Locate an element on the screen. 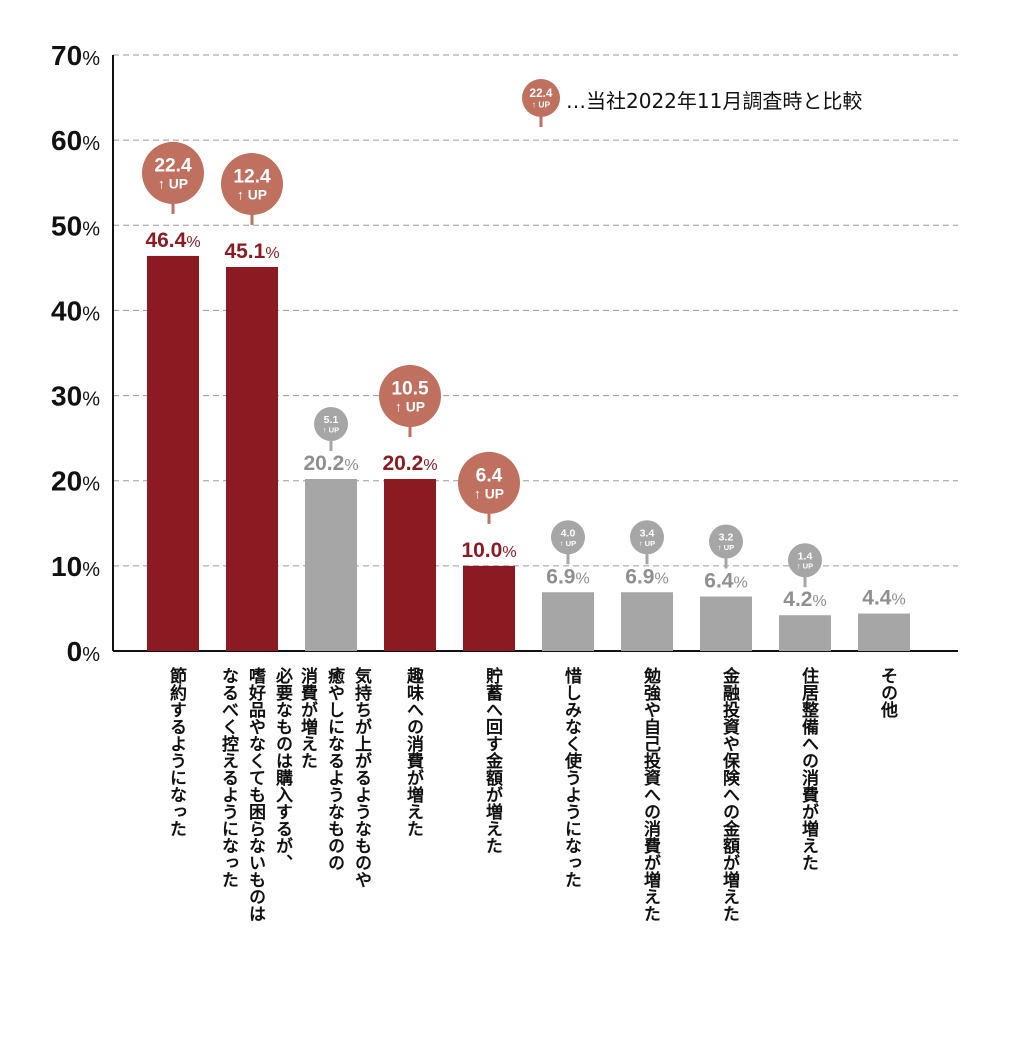  legend-badge: 22.4↑ UP is located at coordinates (541, 103).